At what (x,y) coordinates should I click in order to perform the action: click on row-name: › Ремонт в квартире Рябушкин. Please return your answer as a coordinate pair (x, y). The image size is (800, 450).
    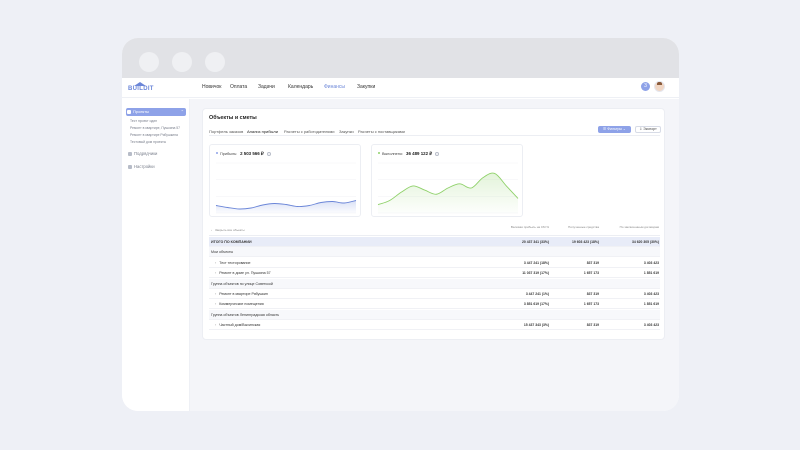
    Looking at the image, I should click on (241, 294).